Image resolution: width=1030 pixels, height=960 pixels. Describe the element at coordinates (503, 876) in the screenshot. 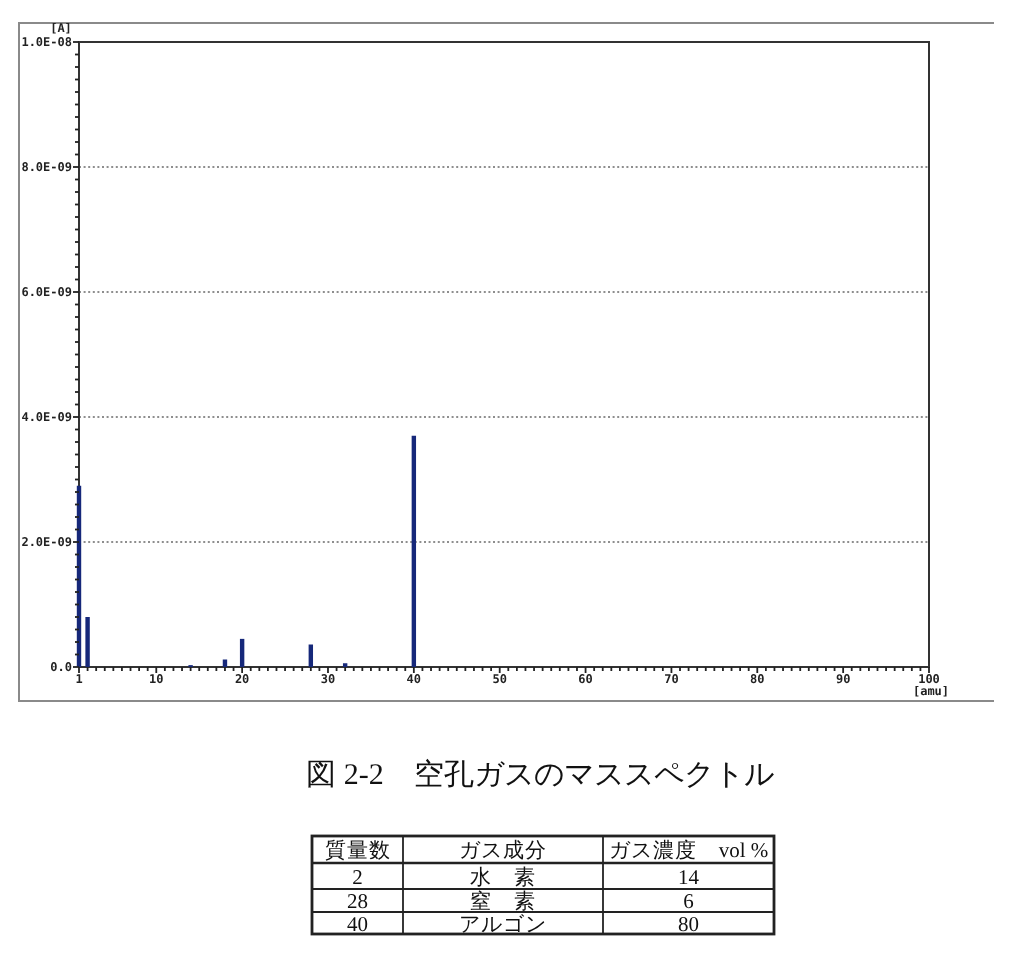

I see `text: 水 素` at that location.